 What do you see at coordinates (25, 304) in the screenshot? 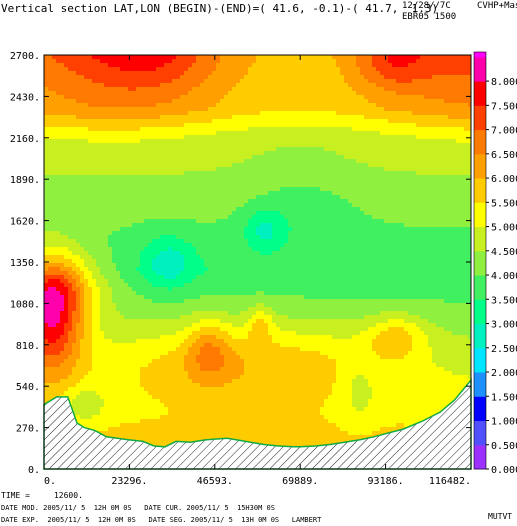
I see `y-tick-label: 1080.` at bounding box center [25, 304].